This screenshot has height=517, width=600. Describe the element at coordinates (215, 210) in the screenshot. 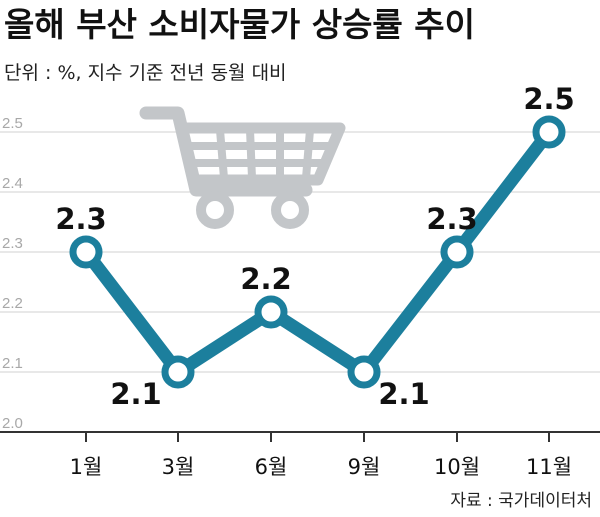

I see `cart-wheel-left` at that location.